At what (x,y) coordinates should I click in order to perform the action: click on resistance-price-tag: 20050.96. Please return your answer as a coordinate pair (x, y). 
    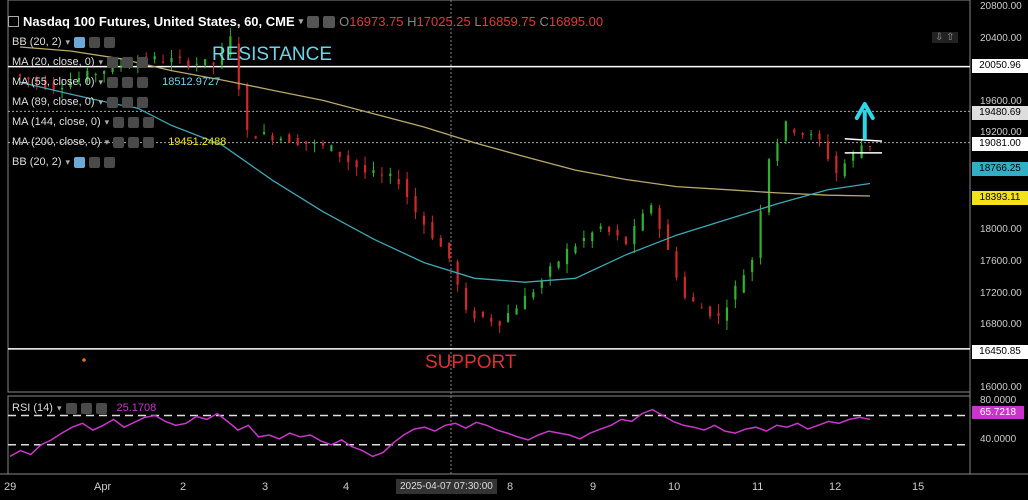
    Looking at the image, I should click on (1000, 66).